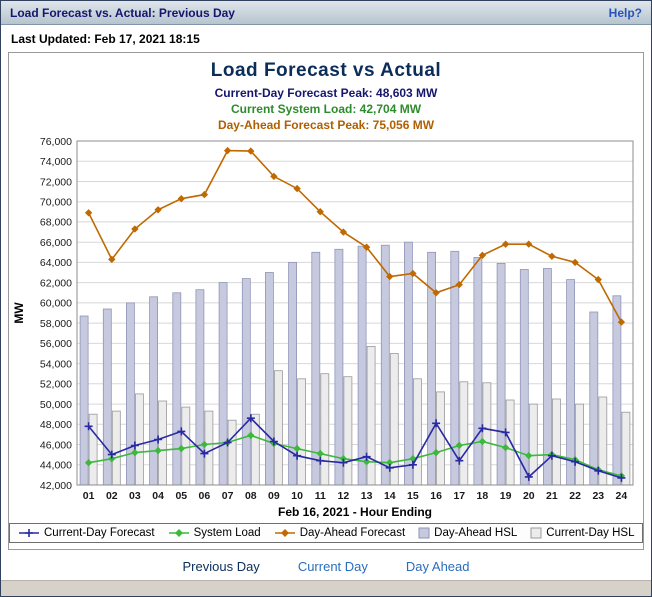 Image resolution: width=652 pixels, height=597 pixels. I want to click on svg-text: 68,000, so click(56, 223).